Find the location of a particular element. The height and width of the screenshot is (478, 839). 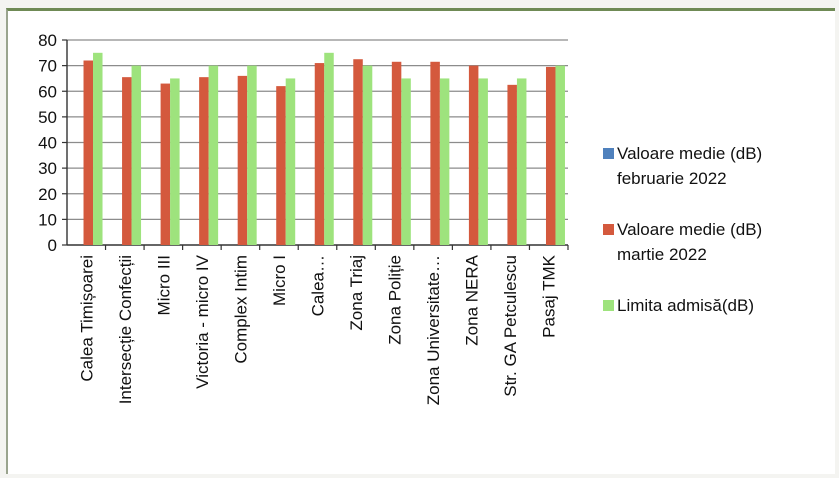

legend-label: Limita admisă(dB) is located at coordinates (685, 305).